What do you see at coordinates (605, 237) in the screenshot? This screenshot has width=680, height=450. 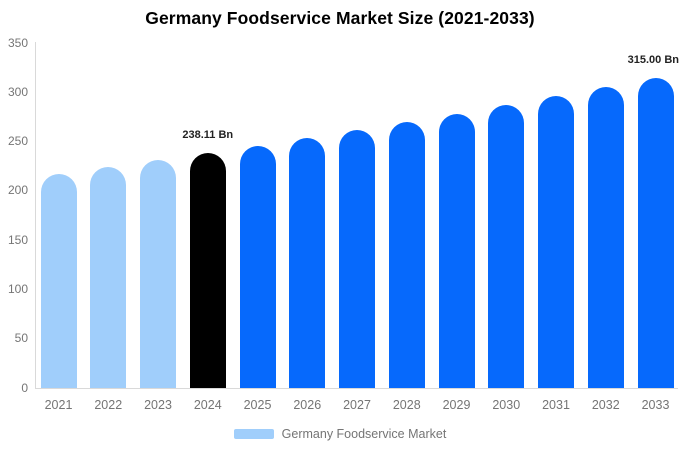 I see `bar-2032` at bounding box center [605, 237].